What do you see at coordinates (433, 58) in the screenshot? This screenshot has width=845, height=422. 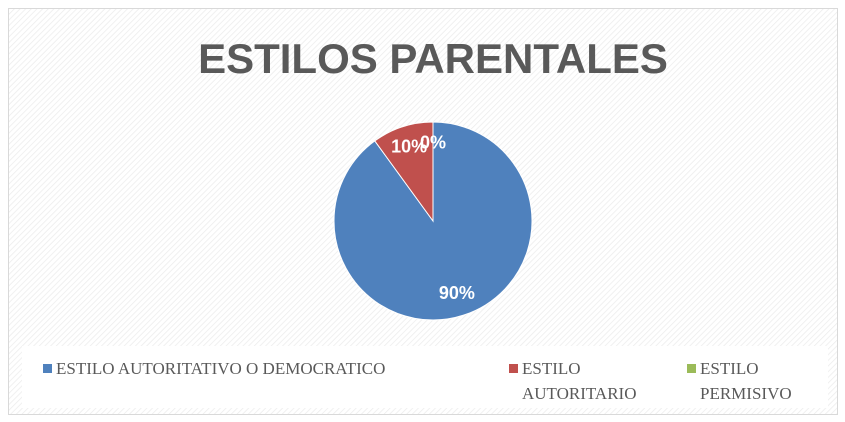 I see `chart-title: ESTILOS PARENTALES` at bounding box center [433, 58].